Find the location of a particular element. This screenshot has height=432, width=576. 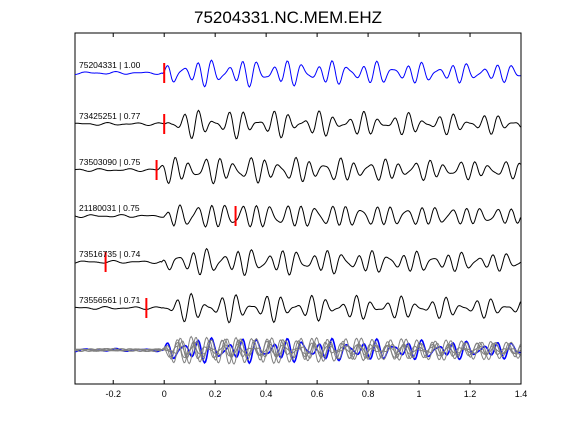

chart-title: 75204331.NC.MEM.EHZ is located at coordinates (288, 17).